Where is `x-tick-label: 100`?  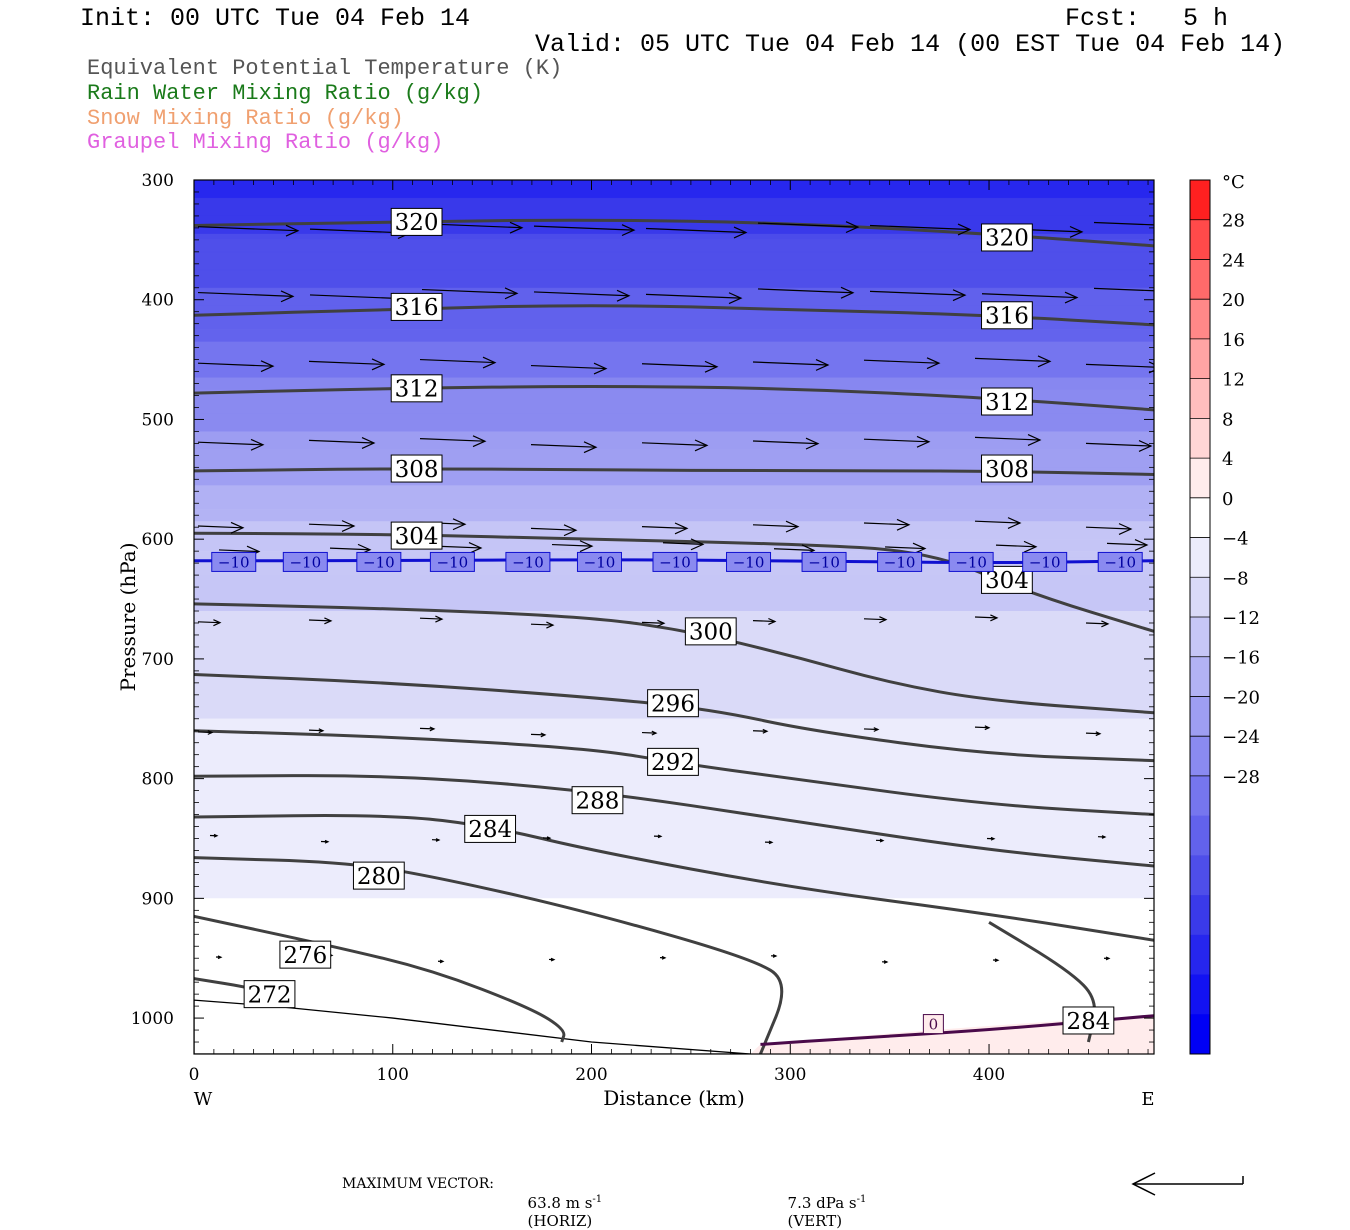
x-tick-label: 100 is located at coordinates (393, 1075).